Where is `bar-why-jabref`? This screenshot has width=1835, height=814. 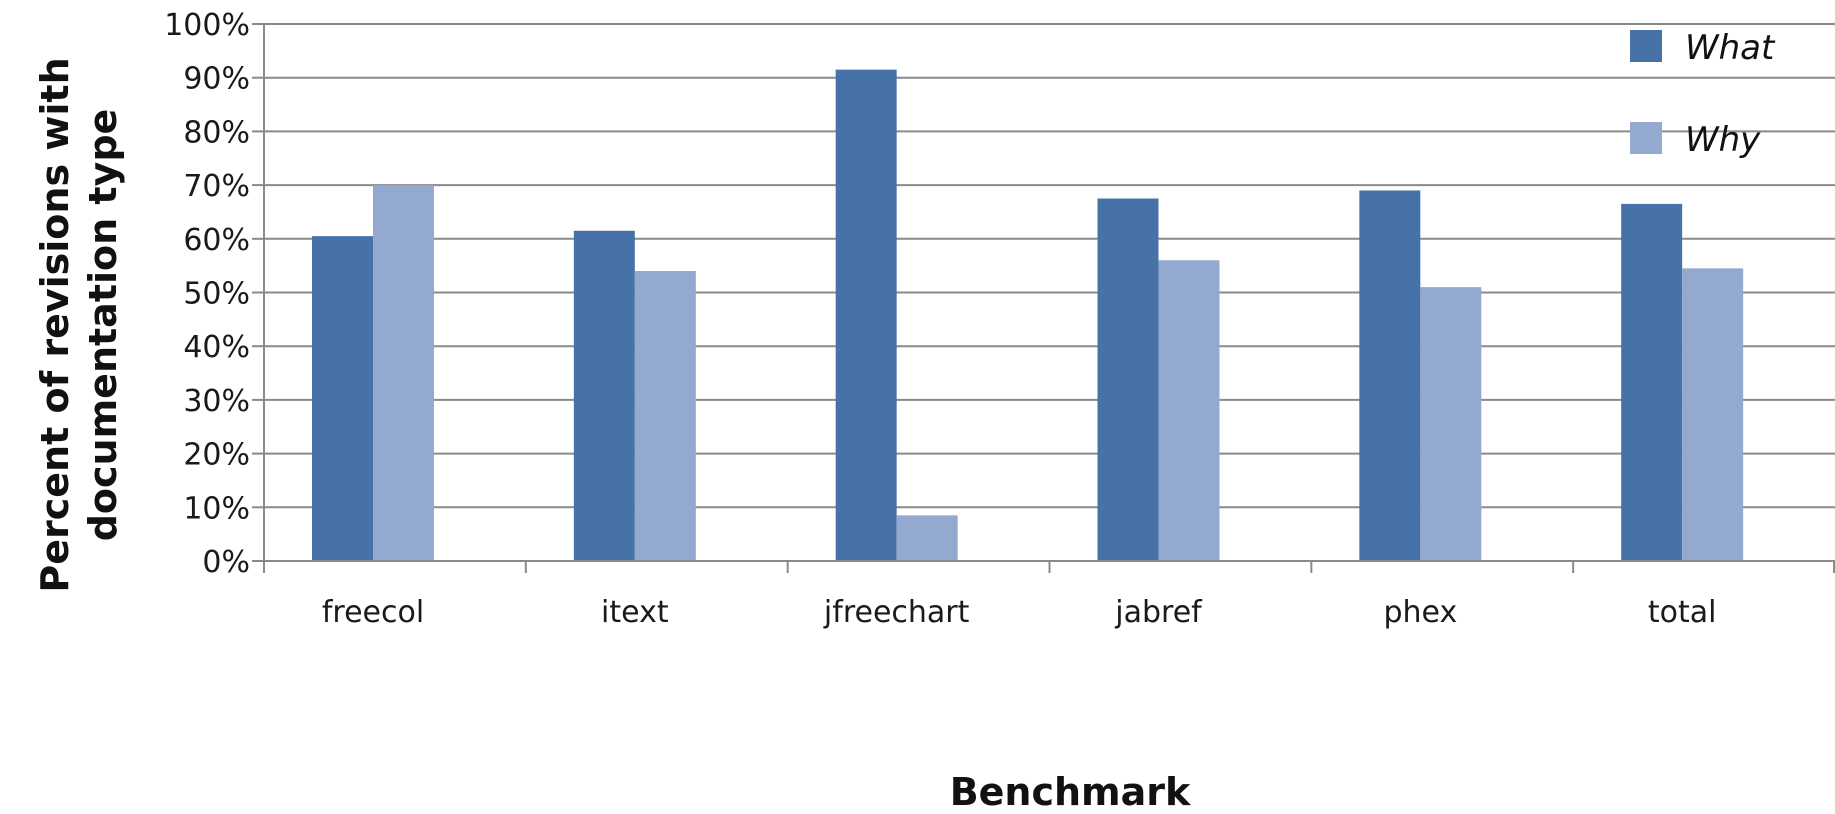 bar-why-jabref is located at coordinates (1189, 410).